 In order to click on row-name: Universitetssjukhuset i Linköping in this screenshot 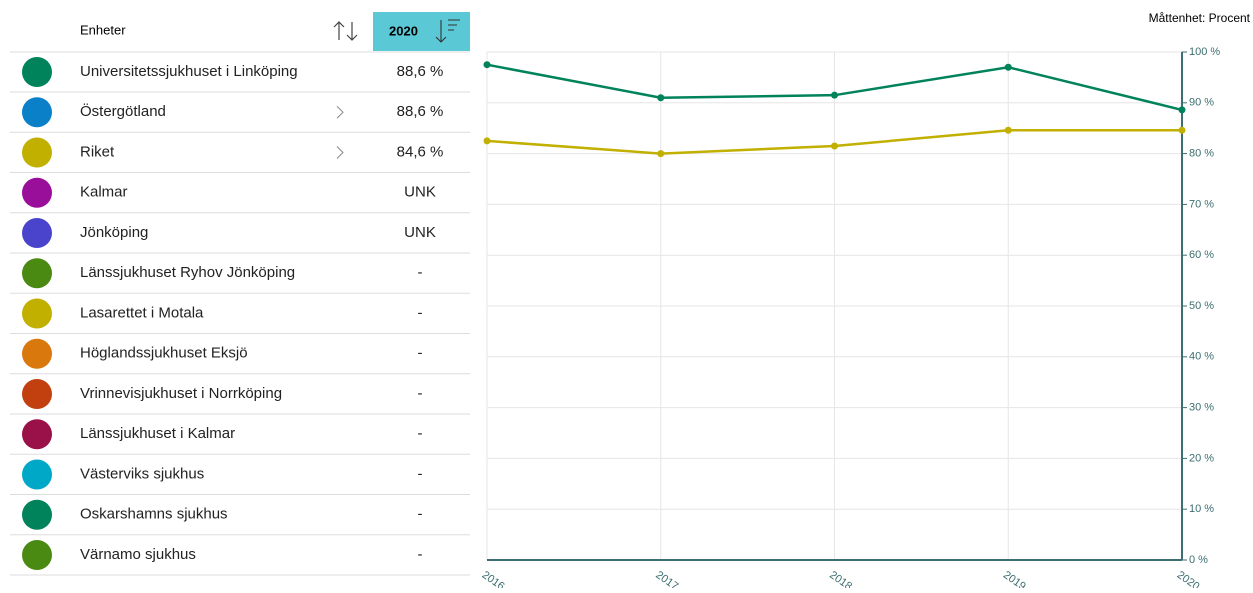, I will do `click(189, 71)`.